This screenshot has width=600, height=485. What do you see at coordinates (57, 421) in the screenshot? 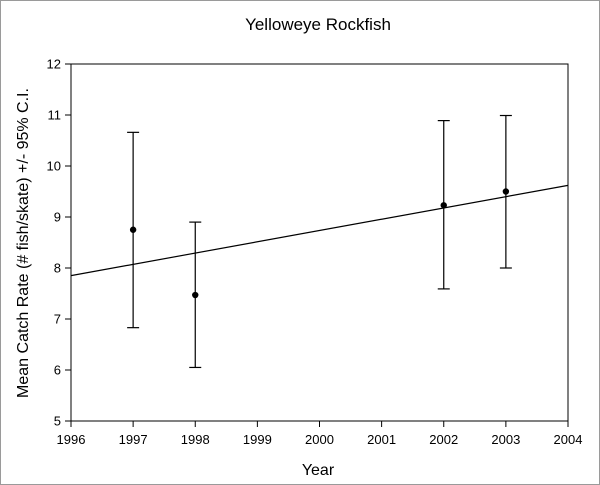
I see `y-tick-label: 5` at bounding box center [57, 421].